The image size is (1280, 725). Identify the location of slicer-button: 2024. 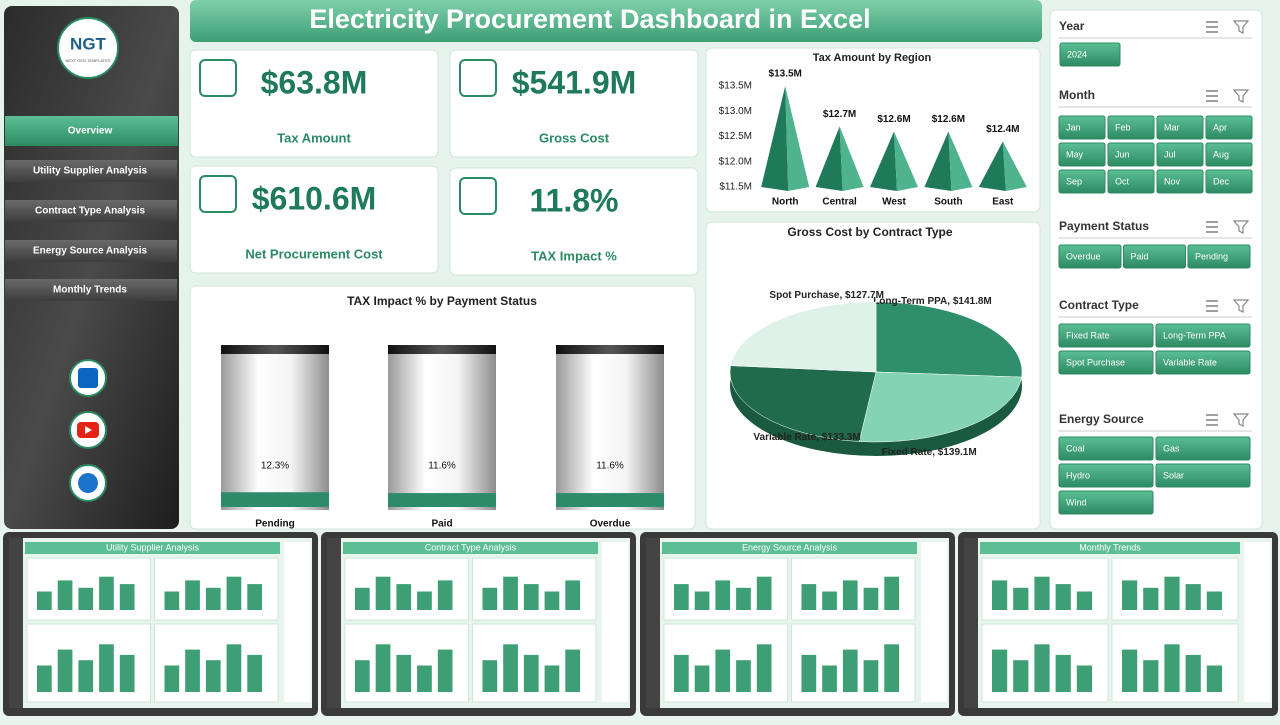
(1090, 54).